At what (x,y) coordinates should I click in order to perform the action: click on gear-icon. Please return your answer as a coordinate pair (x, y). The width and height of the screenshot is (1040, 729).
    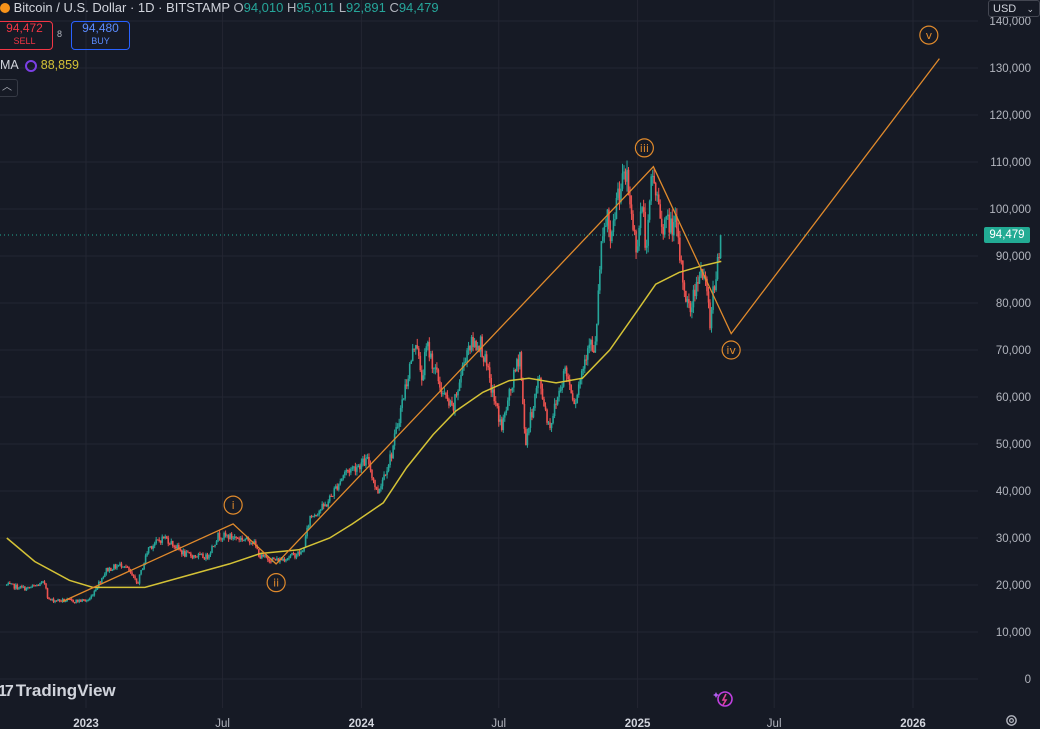
    Looking at the image, I should click on (1011, 720).